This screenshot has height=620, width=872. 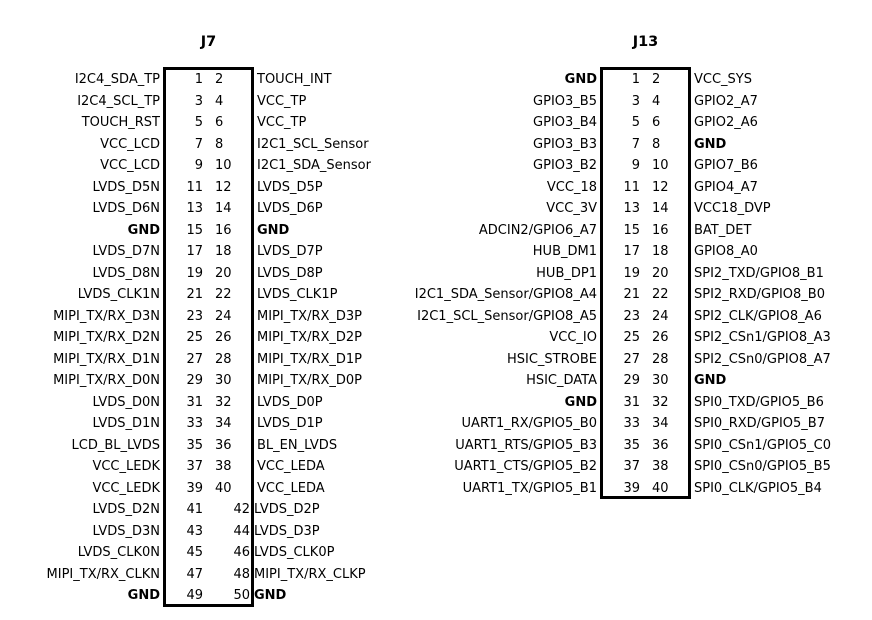 What do you see at coordinates (310, 316) in the screenshot?
I see `pin-label-right: MIPI_TX/RX_D3P` at bounding box center [310, 316].